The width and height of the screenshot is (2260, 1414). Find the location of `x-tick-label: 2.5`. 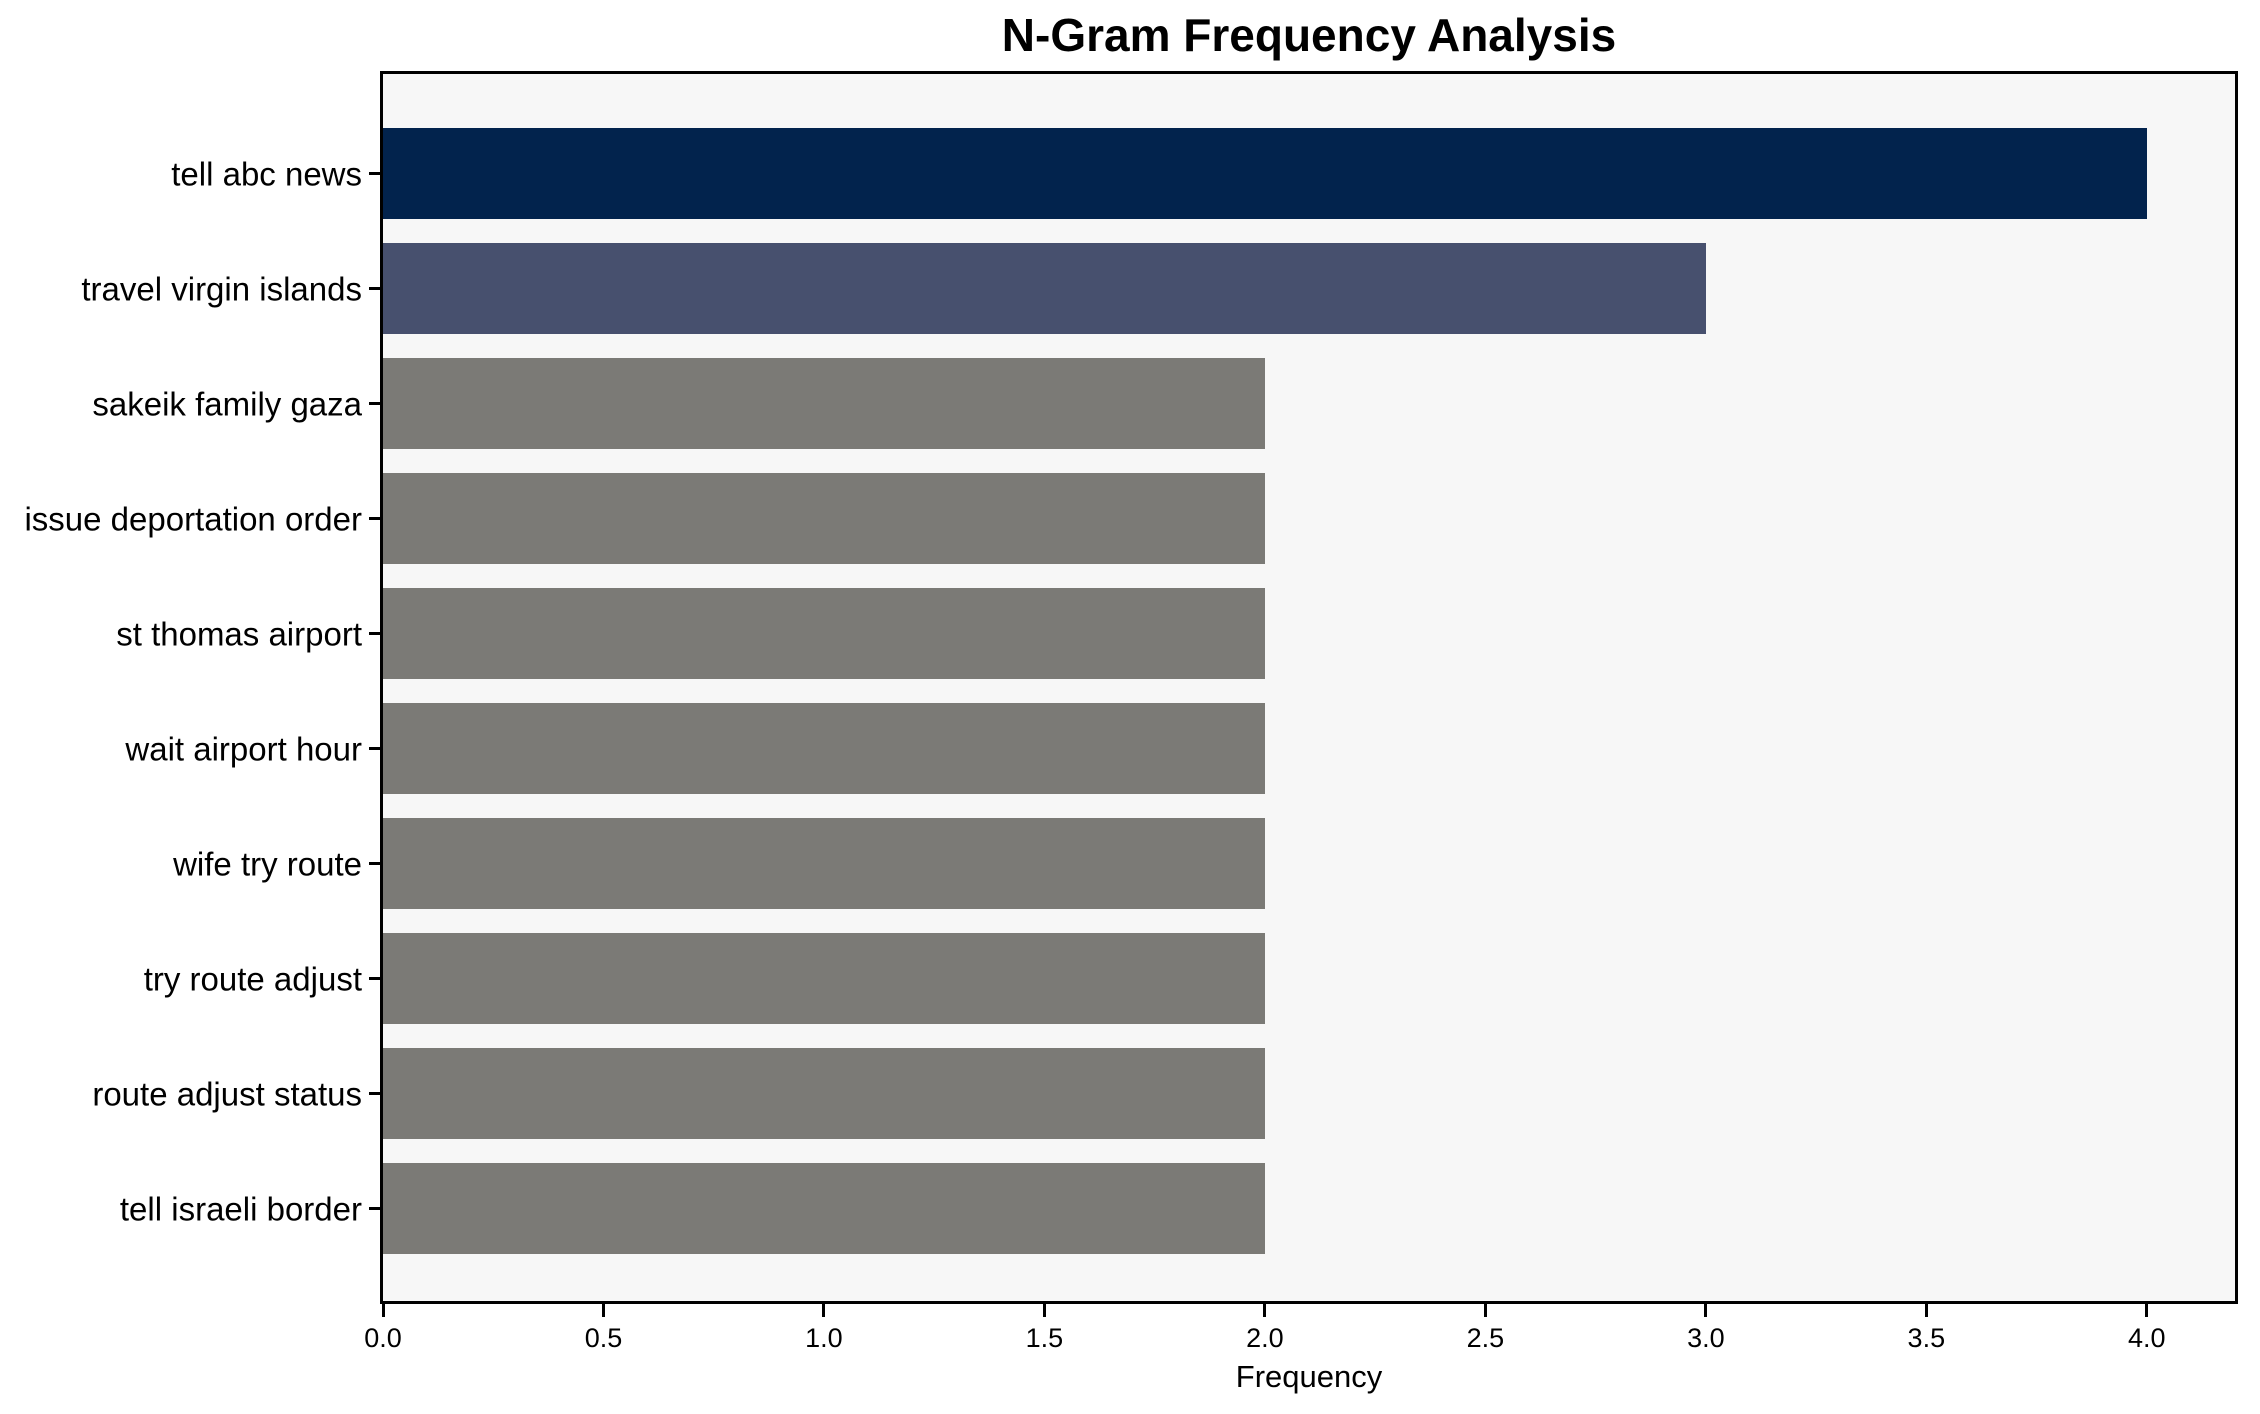

x-tick-label: 2.5 is located at coordinates (1485, 1338).